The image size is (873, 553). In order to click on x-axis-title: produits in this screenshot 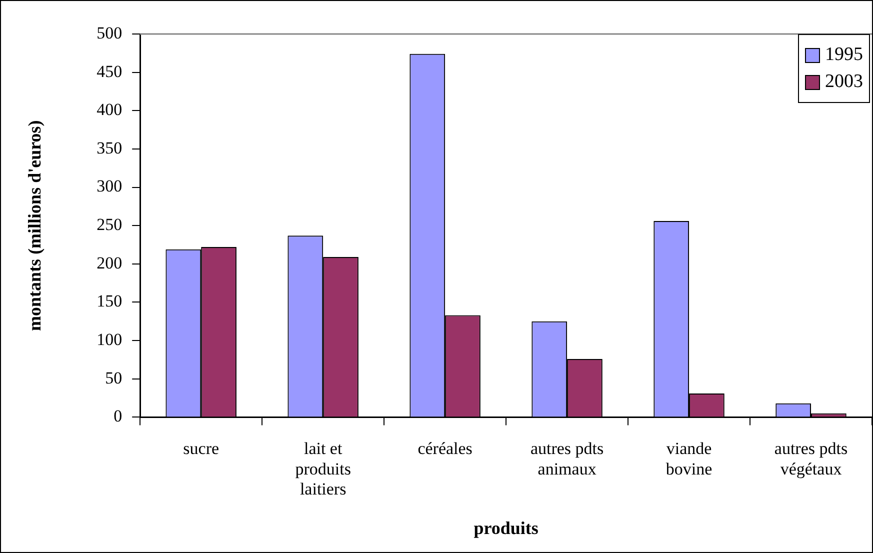, I will do `click(506, 528)`.